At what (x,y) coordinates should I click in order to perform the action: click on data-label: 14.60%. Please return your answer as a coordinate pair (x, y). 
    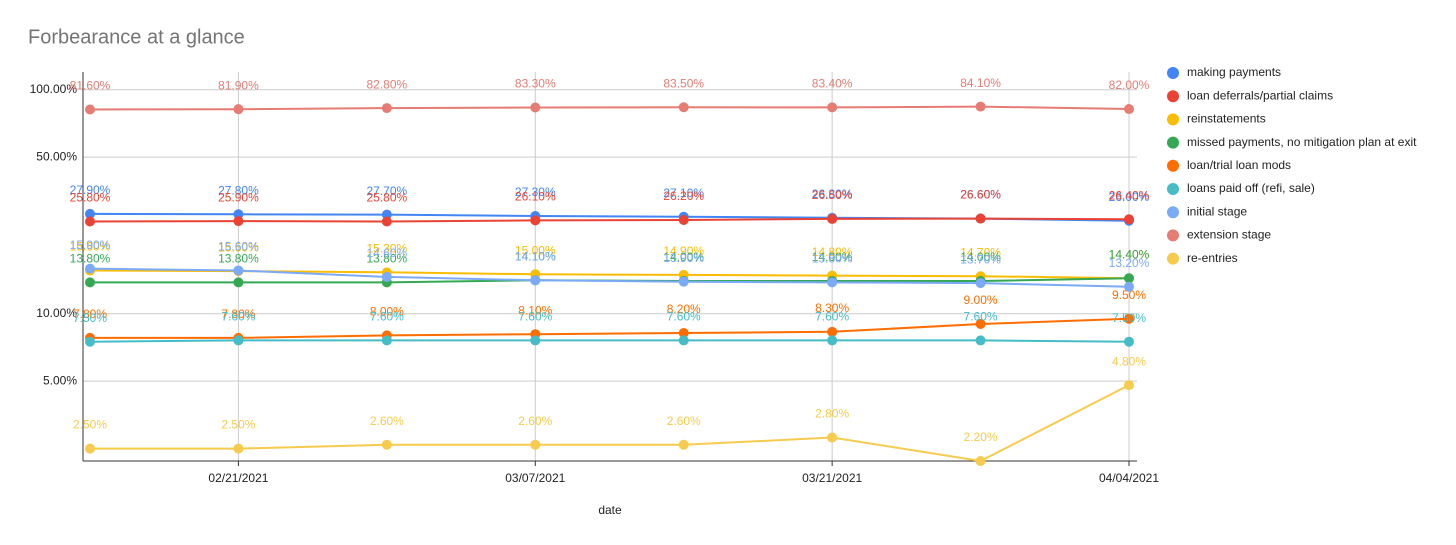
    Looking at the image, I should click on (387, 253).